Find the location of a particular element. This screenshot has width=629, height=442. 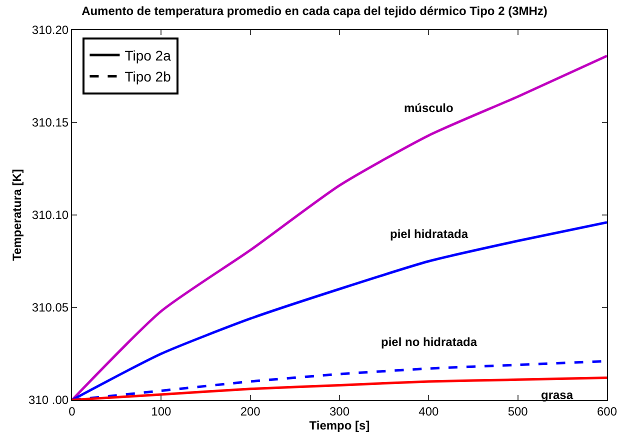

x-tick-label: 100 is located at coordinates (161, 411).